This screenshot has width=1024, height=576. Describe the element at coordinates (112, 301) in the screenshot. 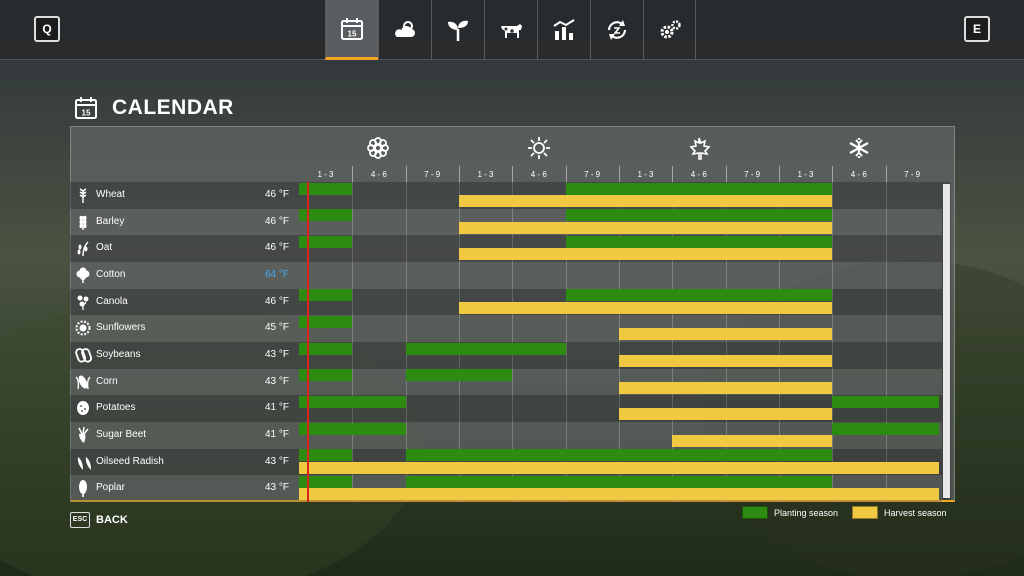

I see `crop-name: Canola` at that location.